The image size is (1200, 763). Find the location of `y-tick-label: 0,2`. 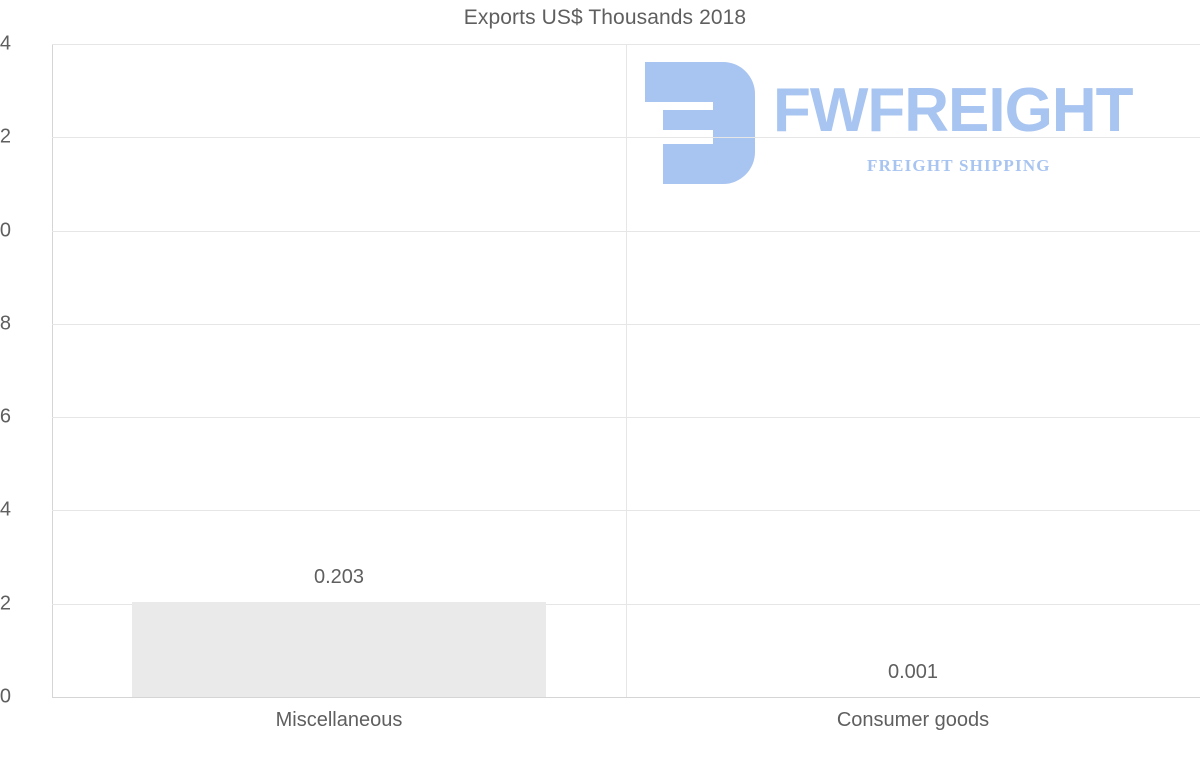

y-tick-label: 0,2 is located at coordinates (5, 603).